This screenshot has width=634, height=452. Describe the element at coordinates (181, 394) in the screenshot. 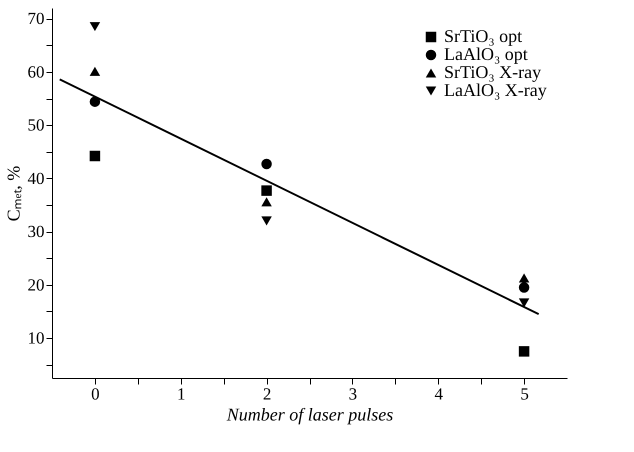

I see `x-tick-label: 1` at that location.